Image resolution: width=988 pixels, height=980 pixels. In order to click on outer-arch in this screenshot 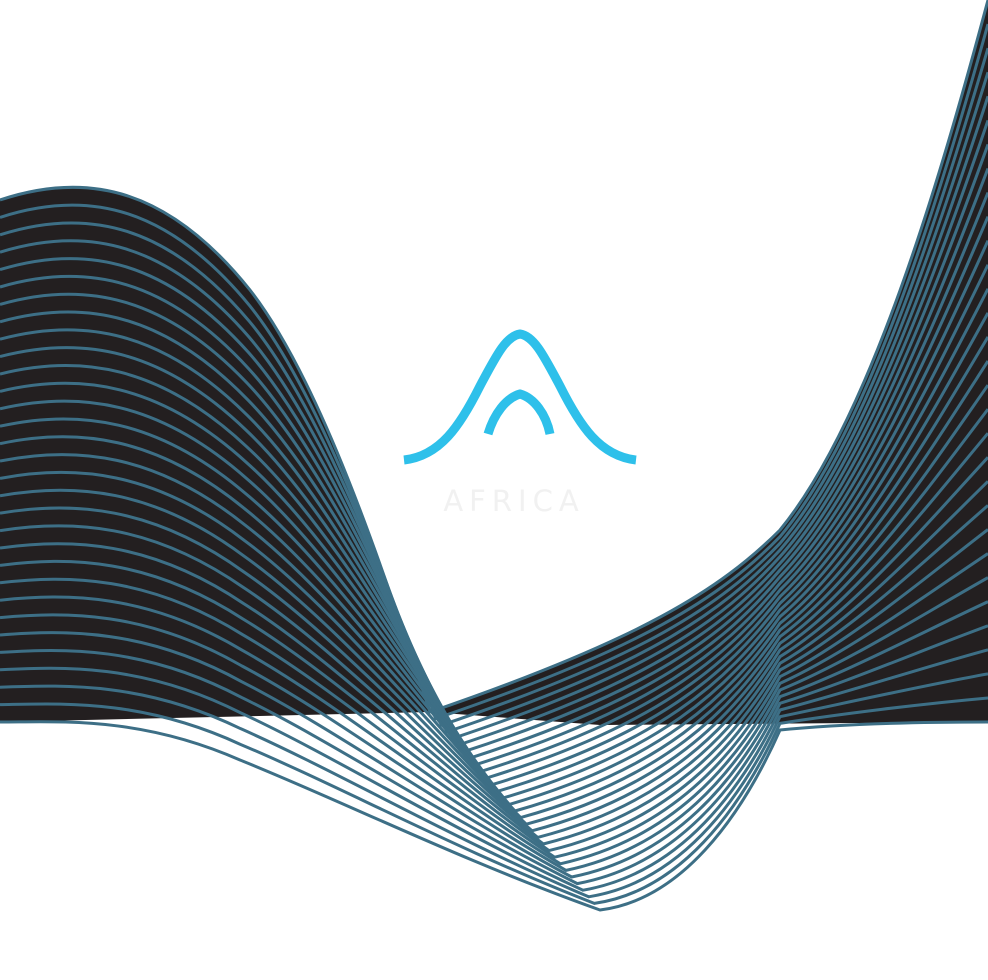, I will do `click(520, 397)`.